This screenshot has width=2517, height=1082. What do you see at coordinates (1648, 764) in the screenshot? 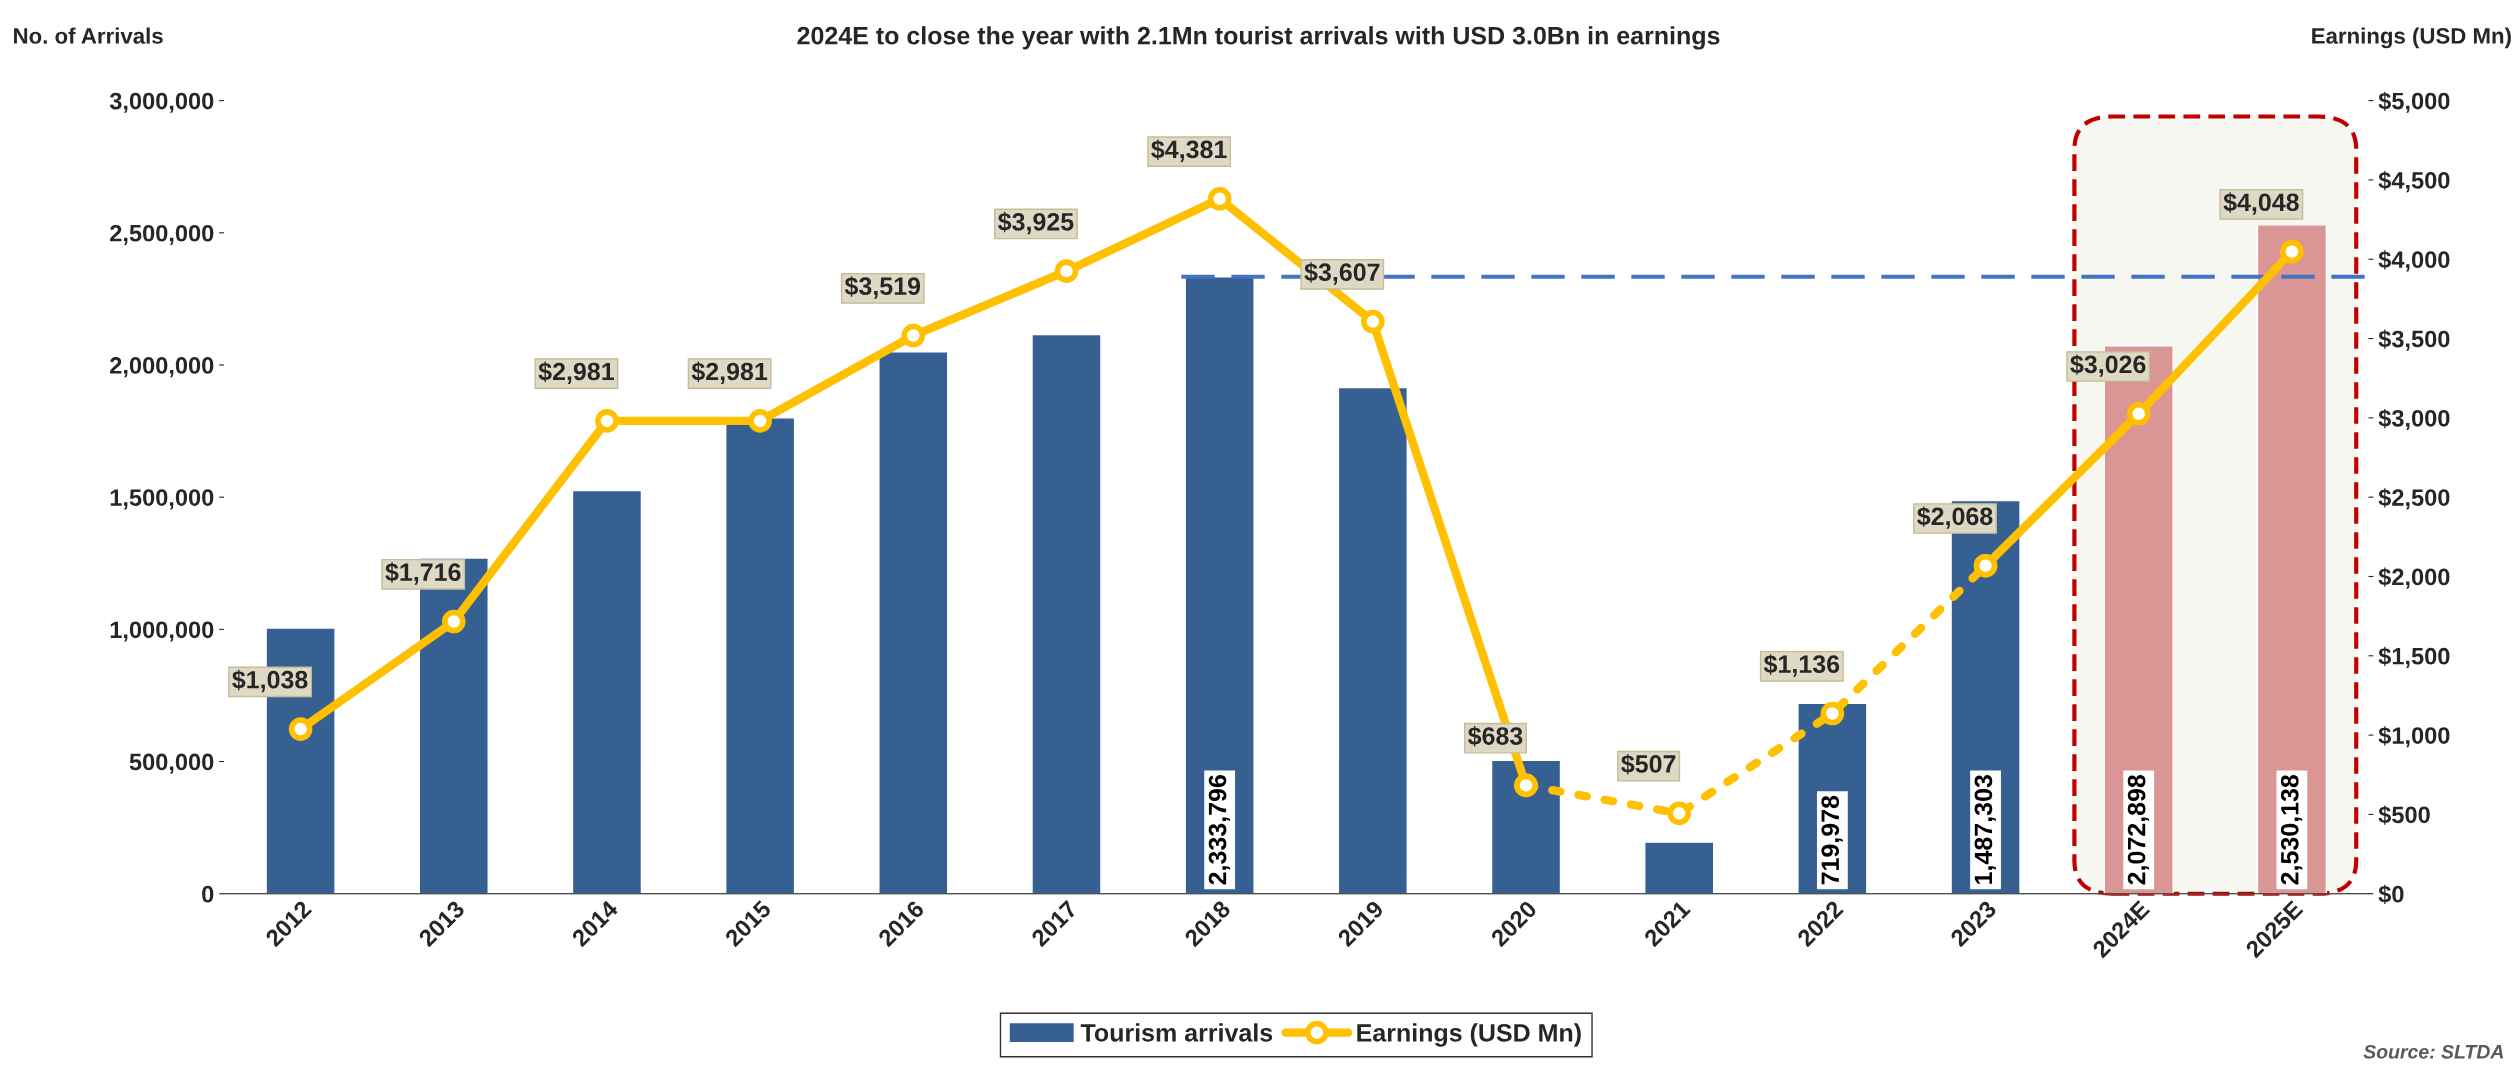
I see `data-label: $507` at bounding box center [1648, 764].